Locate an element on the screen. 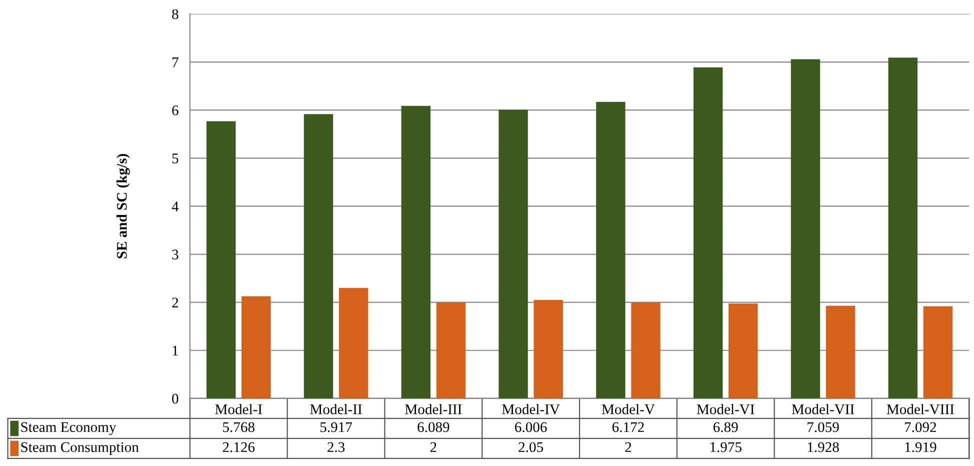 Image resolution: width=974 pixels, height=466 pixels. x-tick-label: Model-III is located at coordinates (433, 409).